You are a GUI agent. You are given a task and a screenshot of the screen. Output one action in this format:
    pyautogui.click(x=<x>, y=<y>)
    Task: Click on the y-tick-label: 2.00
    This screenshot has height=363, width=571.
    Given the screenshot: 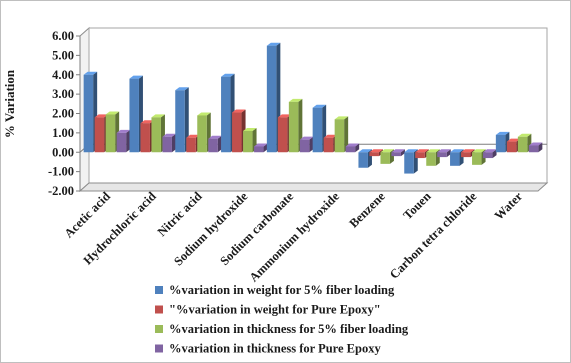 What is the action you would take?
    pyautogui.click(x=63, y=114)
    